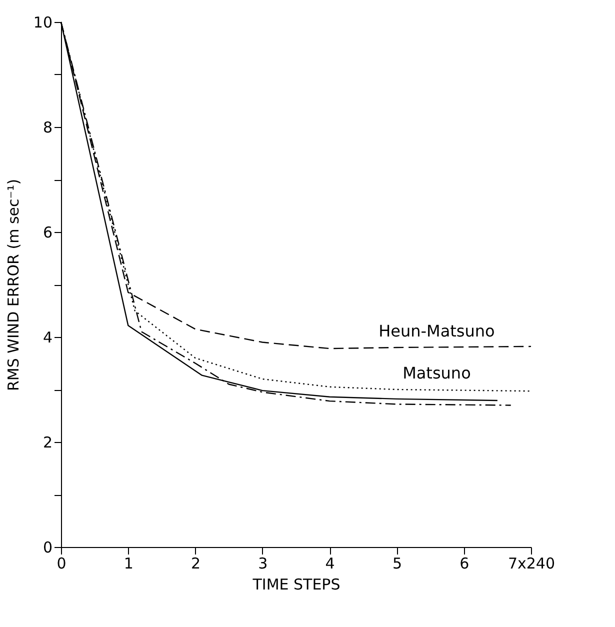 This screenshot has width=615, height=627. Describe the element at coordinates (47, 443) in the screenshot. I see `y-tick-label: 2` at that location.